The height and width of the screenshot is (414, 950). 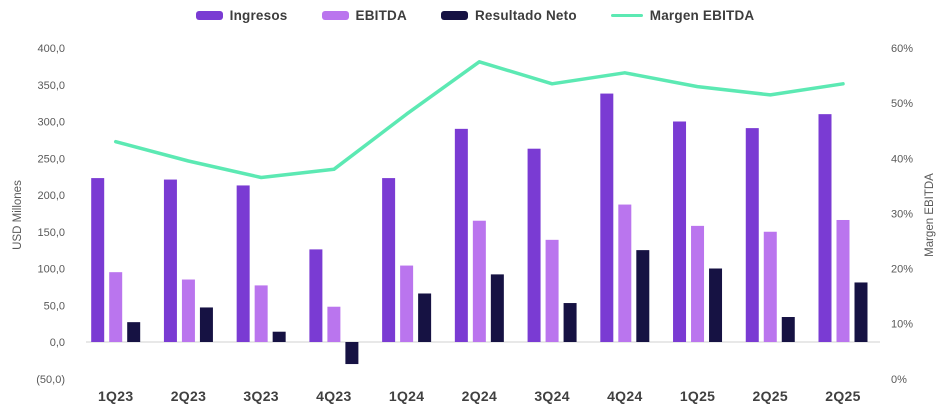 I want to click on legend-label-resultado-neto: Resultado Neto, so click(x=525, y=15).